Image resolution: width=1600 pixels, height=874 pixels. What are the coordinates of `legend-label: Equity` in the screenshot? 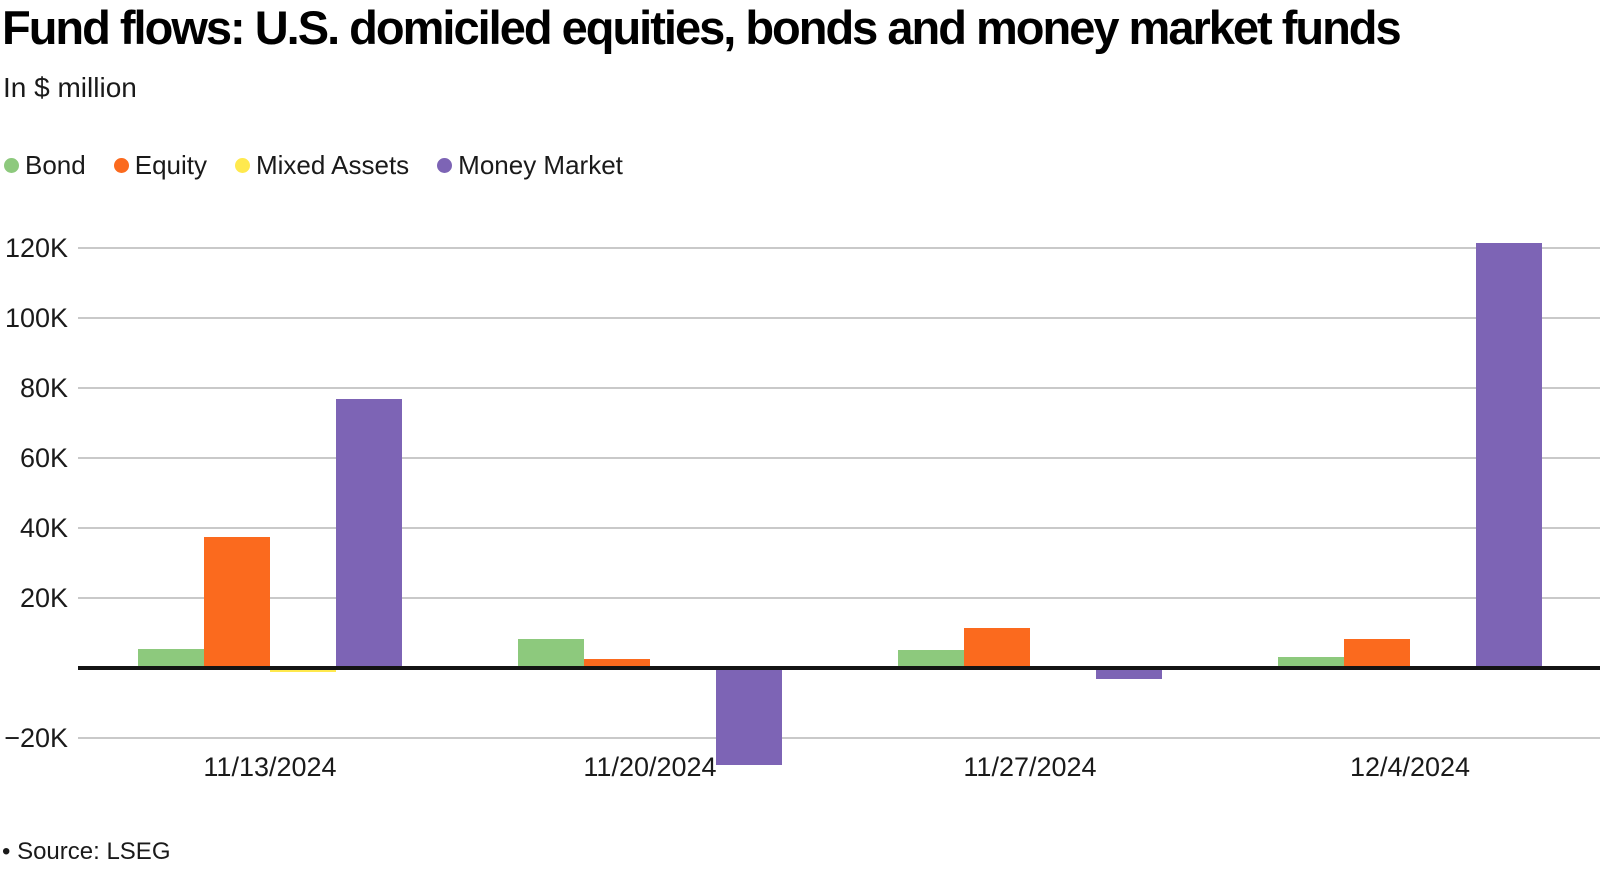 It's located at (170, 165).